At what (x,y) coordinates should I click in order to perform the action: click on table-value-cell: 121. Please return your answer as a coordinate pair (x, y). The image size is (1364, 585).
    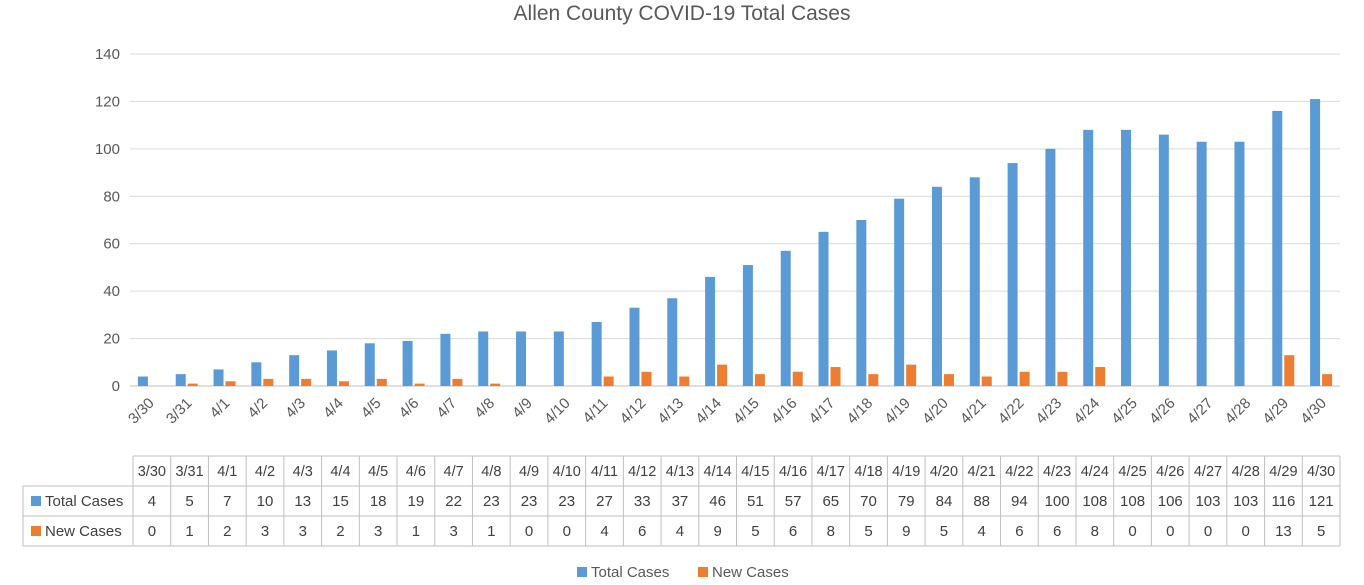
    Looking at the image, I should click on (1321, 501).